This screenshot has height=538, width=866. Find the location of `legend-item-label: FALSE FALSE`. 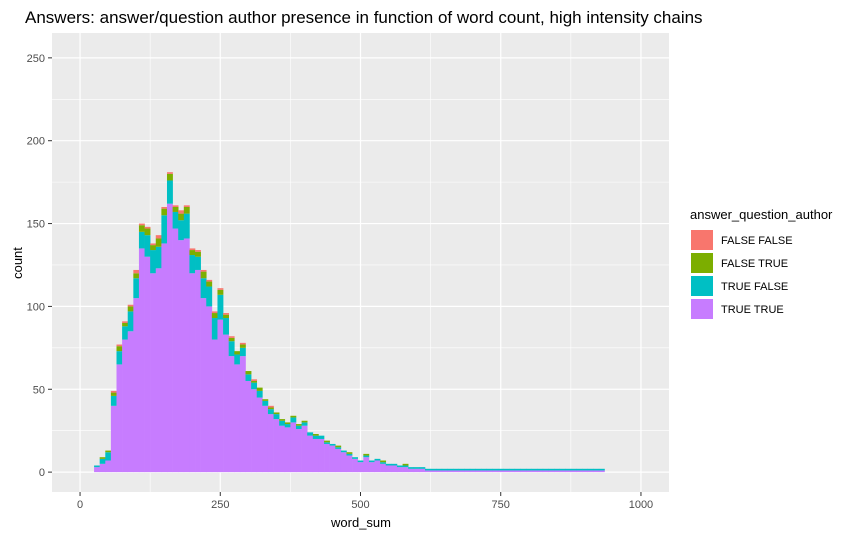

legend-item-label: FALSE FALSE is located at coordinates (757, 241).